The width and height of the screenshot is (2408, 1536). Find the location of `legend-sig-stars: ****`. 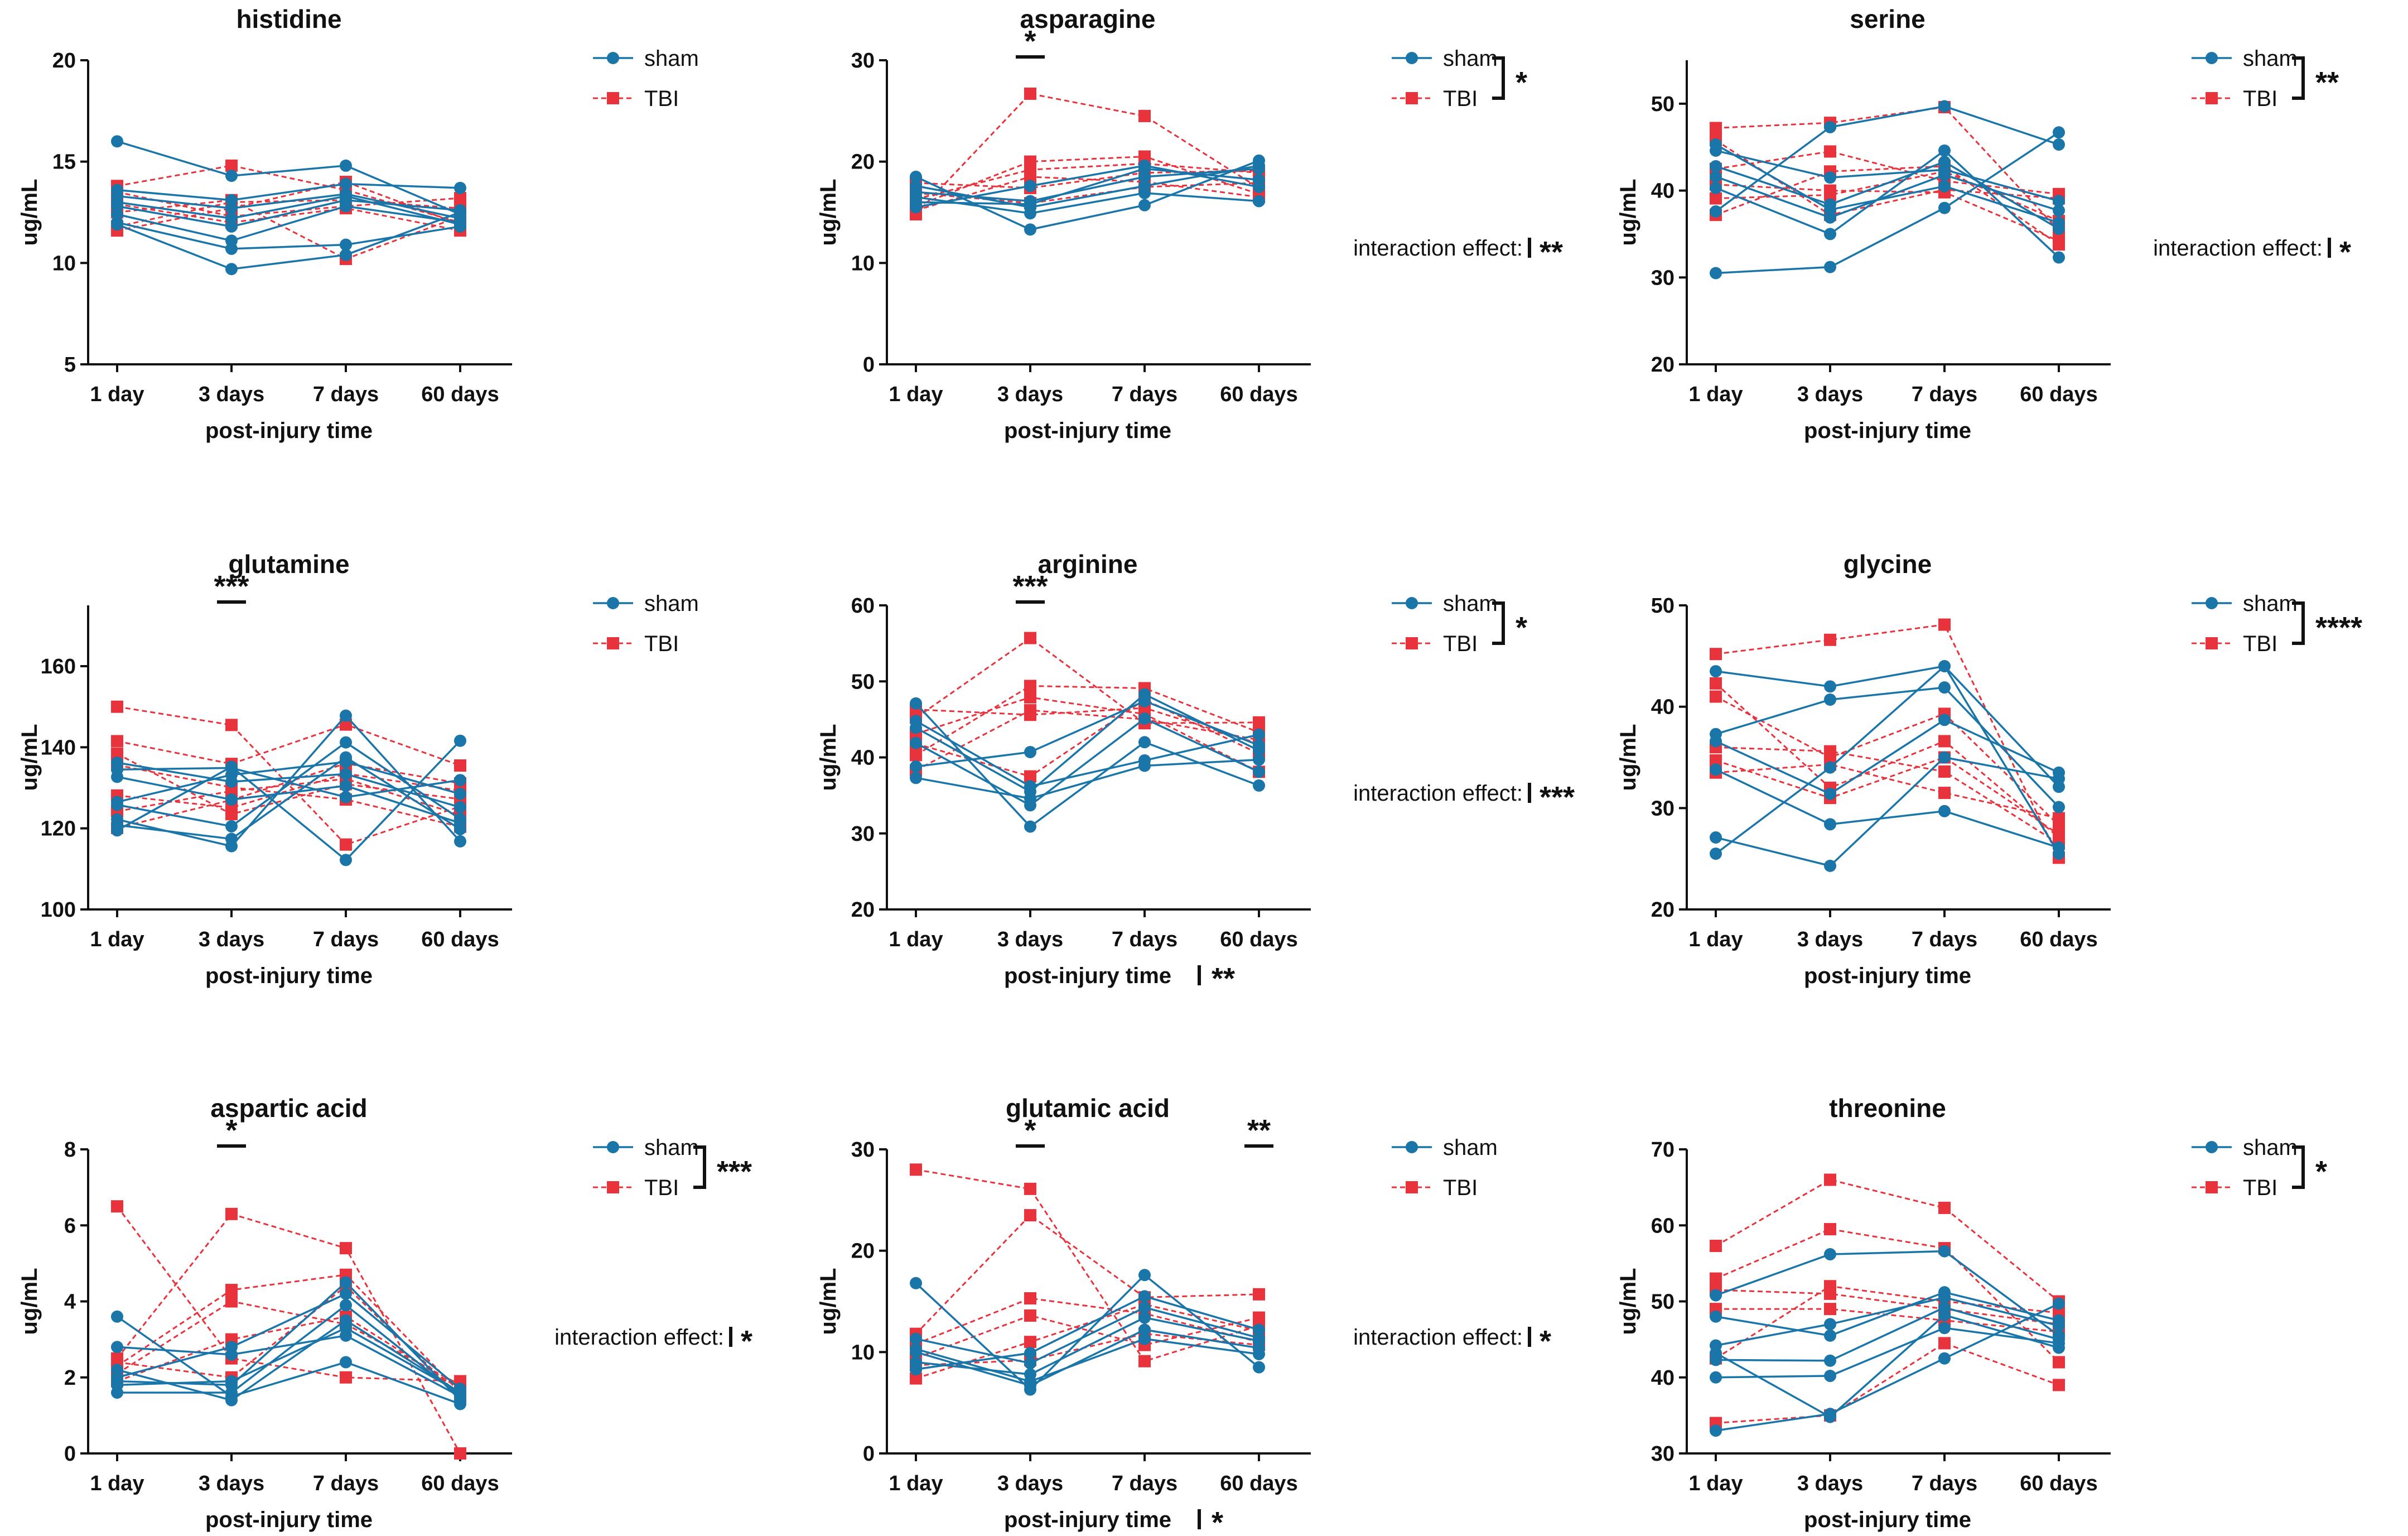

legend-sig-stars: **** is located at coordinates (2338, 627).